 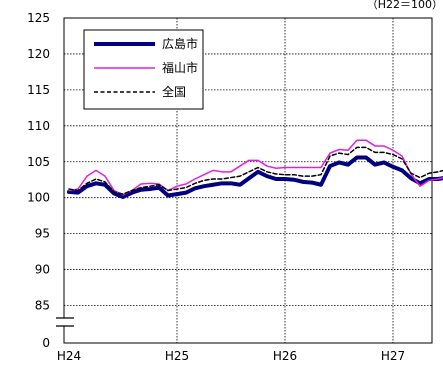 I want to click on y-tick-label-90: 90, so click(x=42, y=270).